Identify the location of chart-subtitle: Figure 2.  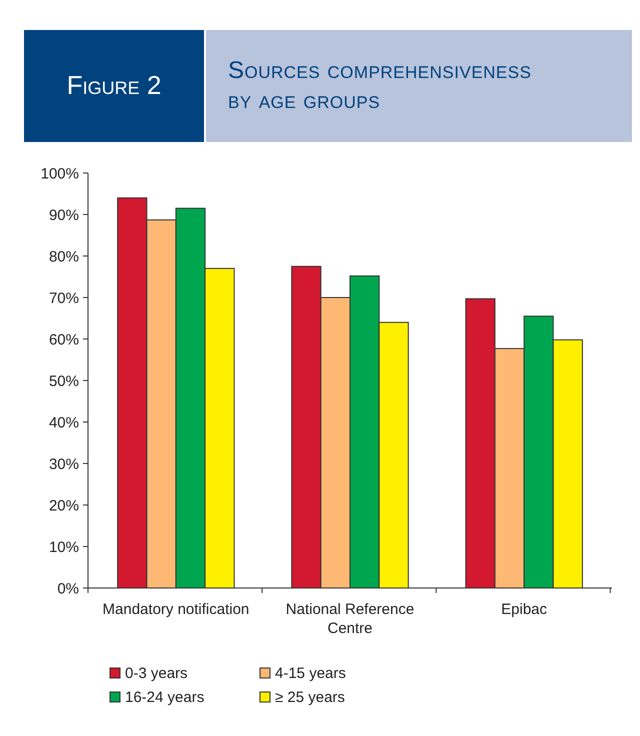
(114, 85).